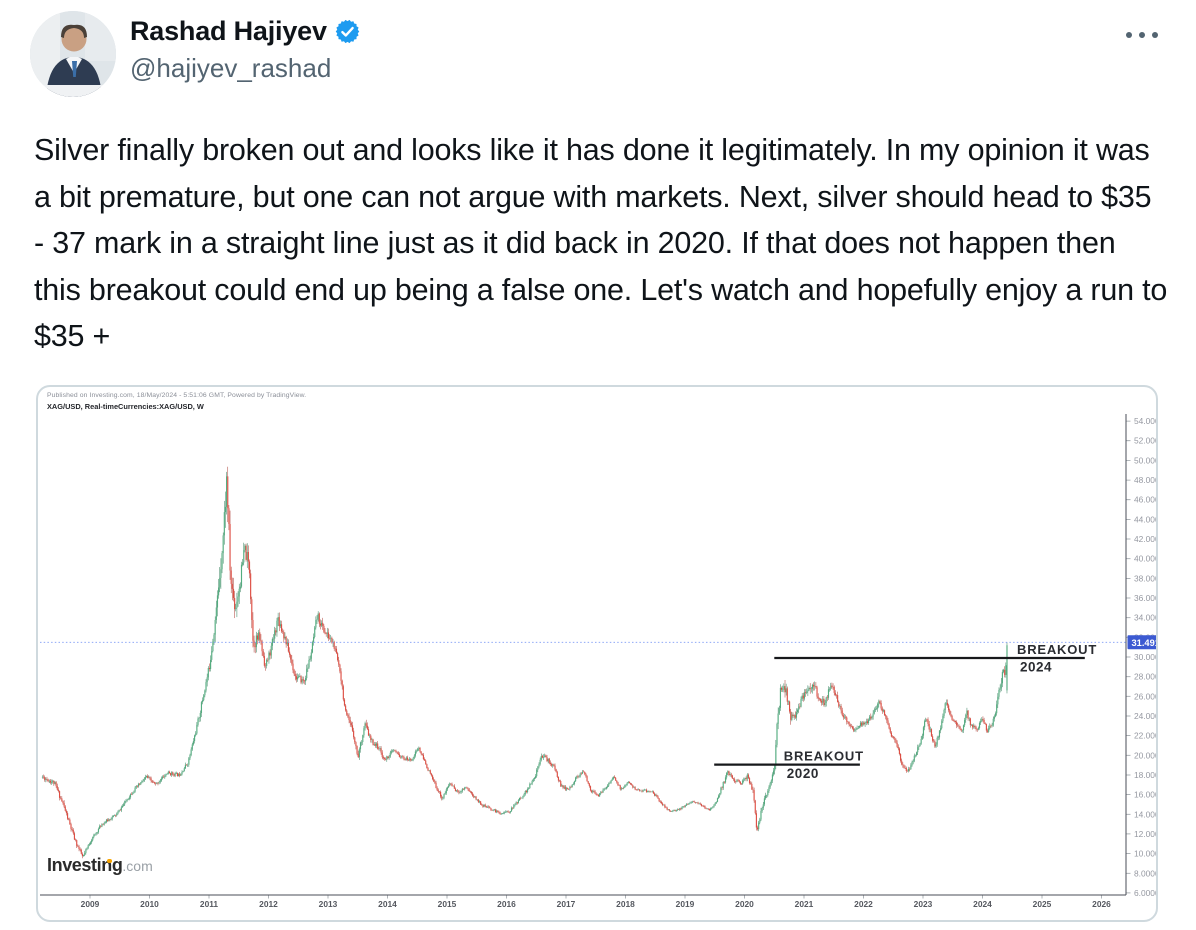 This screenshot has height=930, width=1196. I want to click on svg-text: 2022, so click(863, 904).